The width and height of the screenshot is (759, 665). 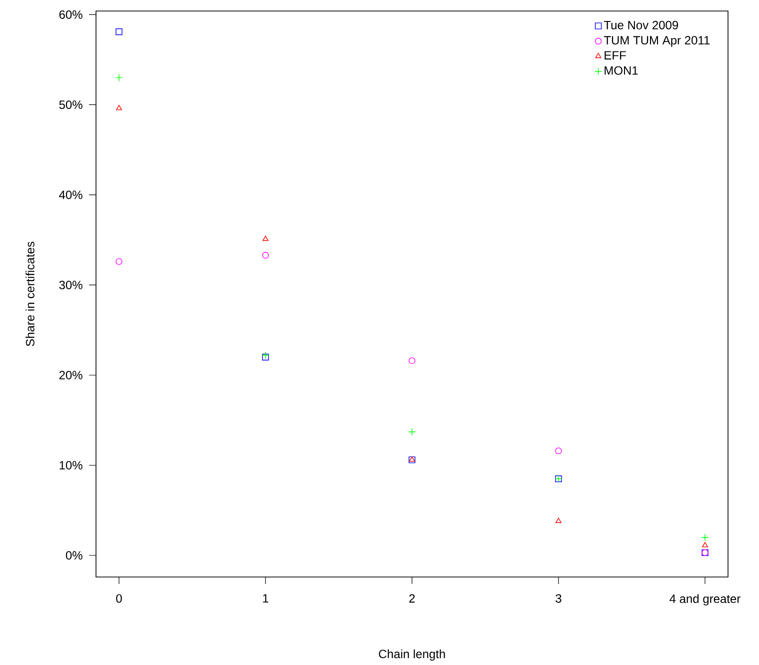 I want to click on legend-label: MON1, so click(x=621, y=70).